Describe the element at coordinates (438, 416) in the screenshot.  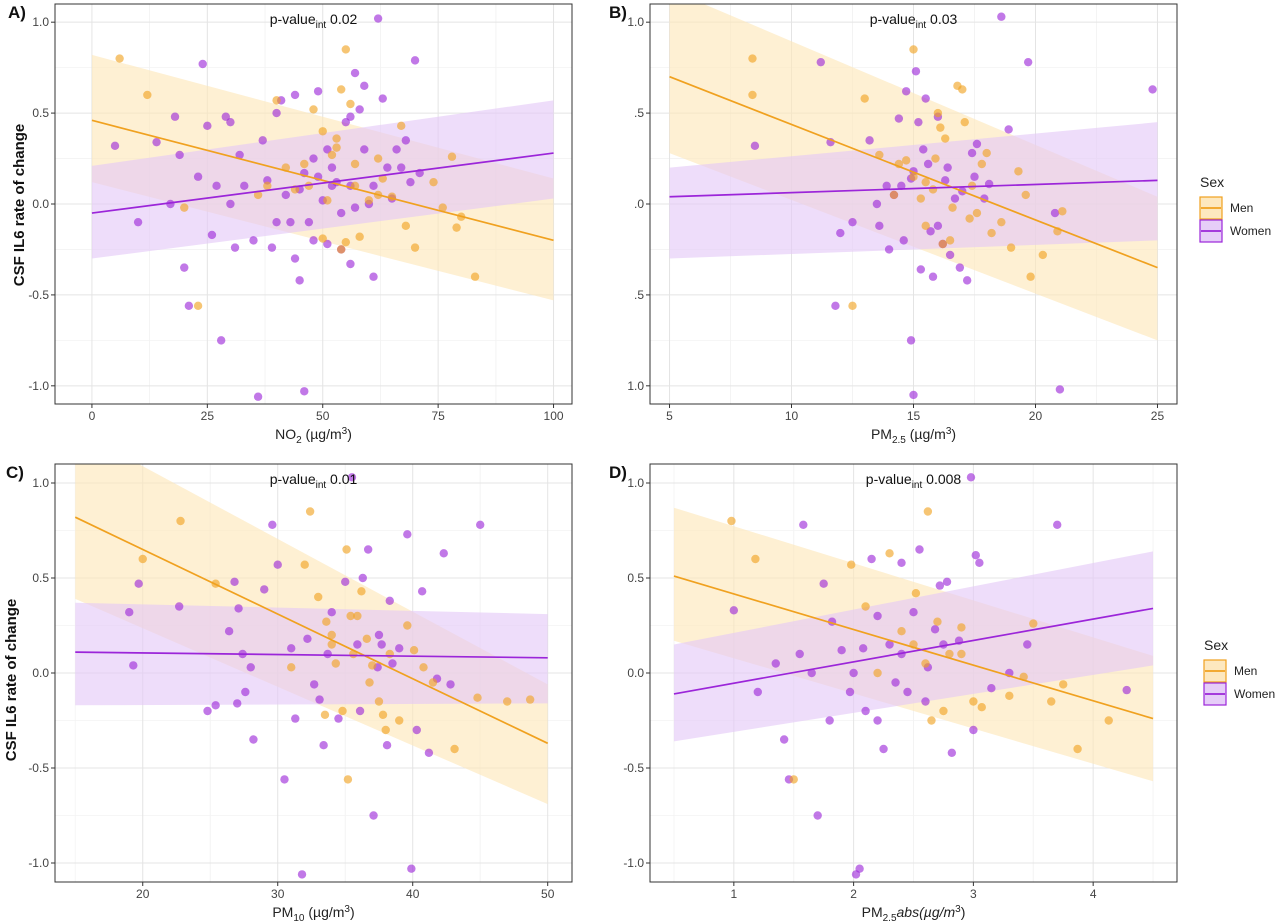
I see `x-tick-label: 75` at that location.